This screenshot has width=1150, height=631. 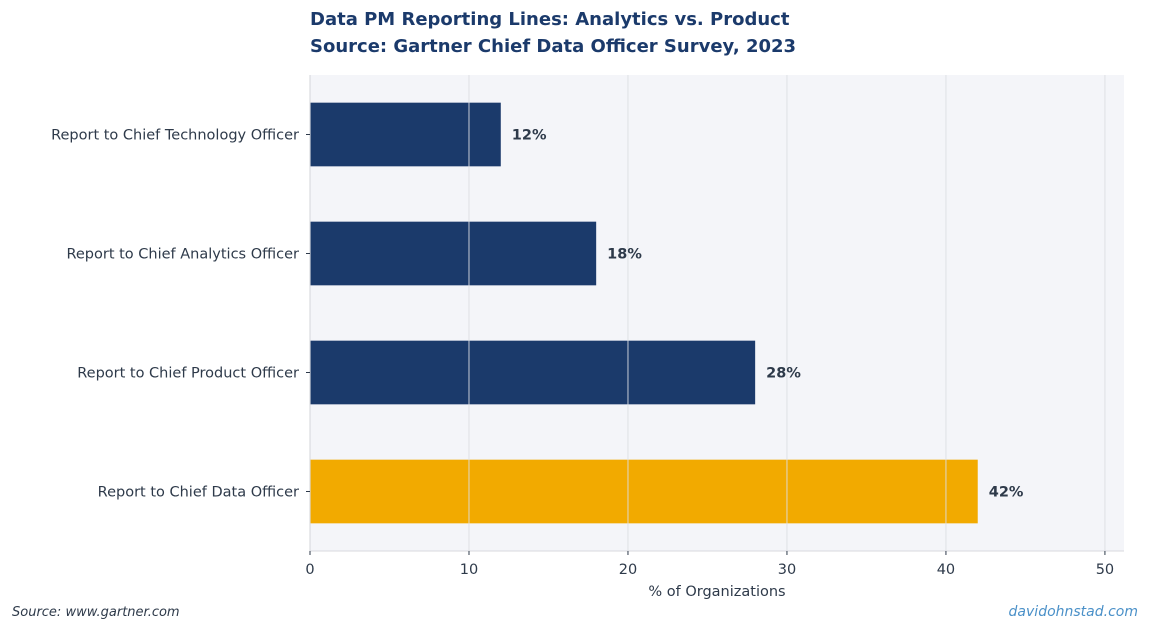 What do you see at coordinates (1006, 493) in the screenshot?
I see `data-label: 42%` at bounding box center [1006, 493].